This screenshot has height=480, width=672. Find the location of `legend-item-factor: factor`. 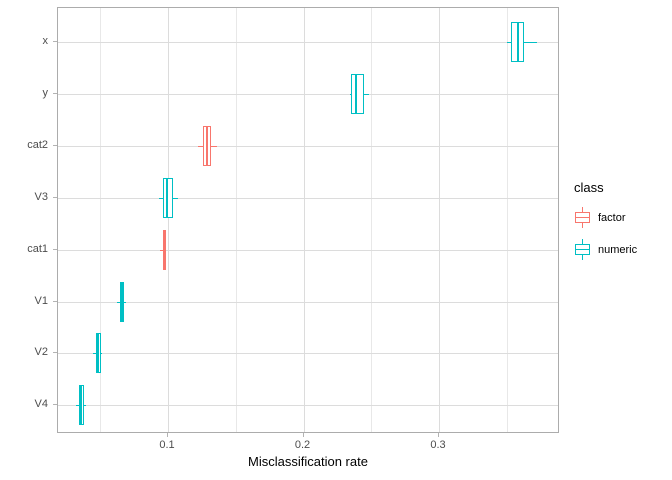

legend-item-factor: factor is located at coordinates (605, 217).